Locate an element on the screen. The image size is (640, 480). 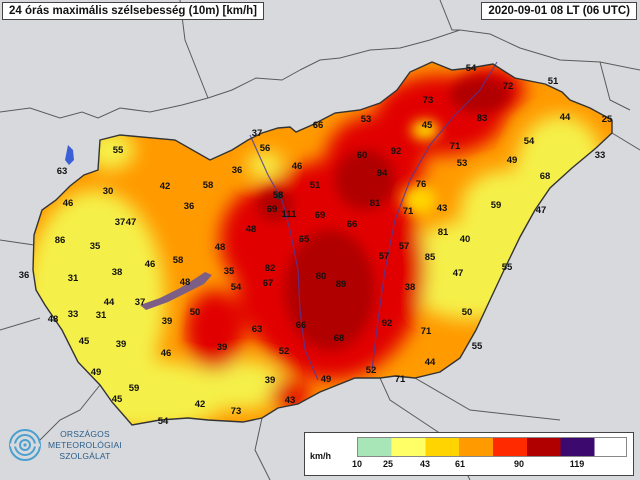
station-value: 60 is located at coordinates (362, 155).